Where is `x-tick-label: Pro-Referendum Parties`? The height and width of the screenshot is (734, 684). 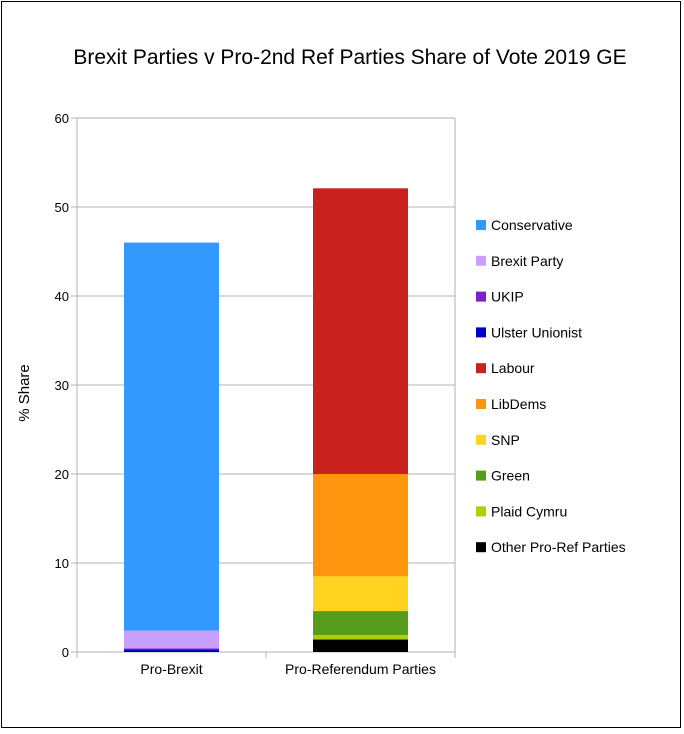 x-tick-label: Pro-Referendum Parties is located at coordinates (360, 669).